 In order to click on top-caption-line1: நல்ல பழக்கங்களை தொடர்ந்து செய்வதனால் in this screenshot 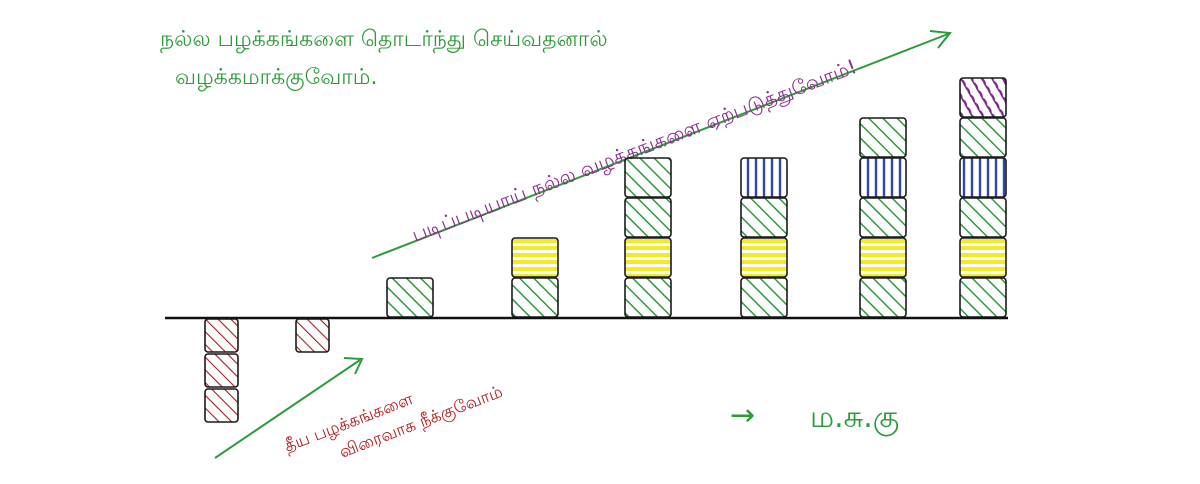, I will do `click(384, 40)`.